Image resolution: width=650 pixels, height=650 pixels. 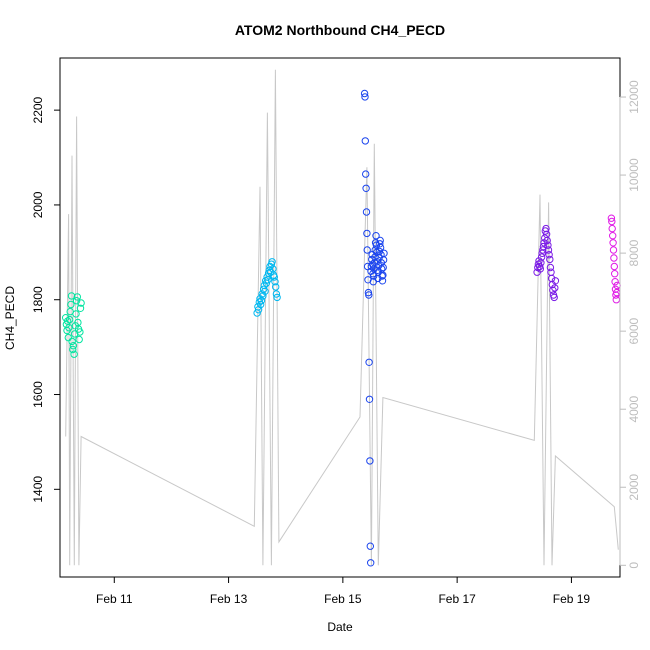 What do you see at coordinates (114, 599) in the screenshot?
I see `x-tick-label: Feb 11` at bounding box center [114, 599].